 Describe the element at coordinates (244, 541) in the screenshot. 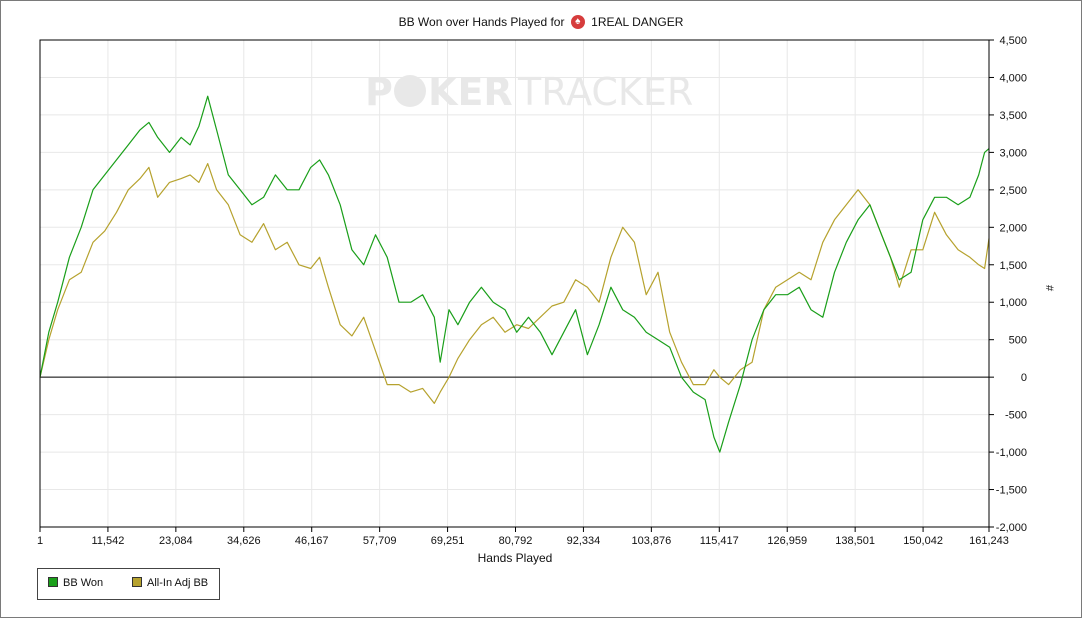

I see `x-tick-label: 34,626` at that location.